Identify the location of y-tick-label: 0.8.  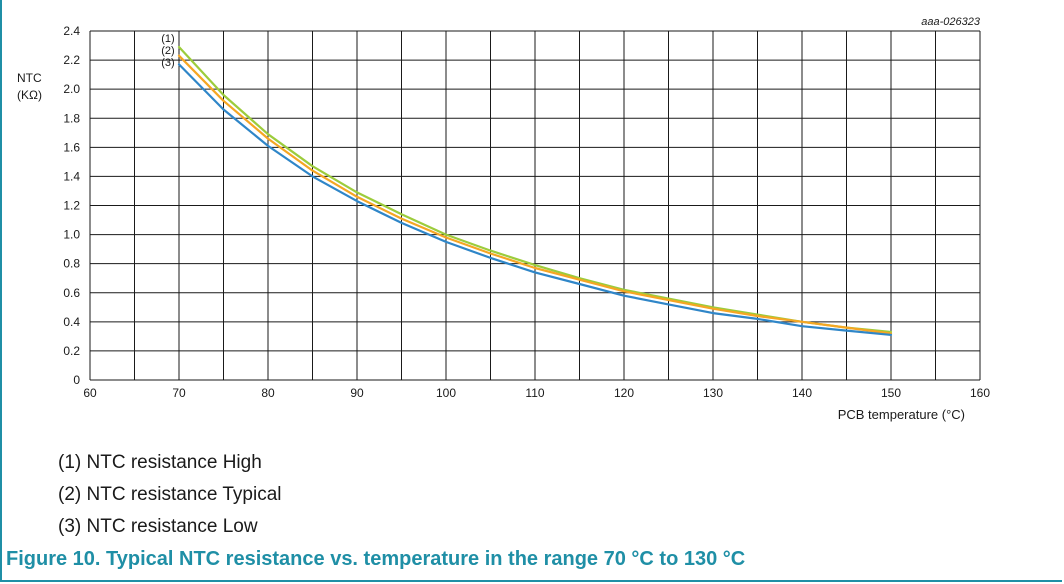
(71, 264).